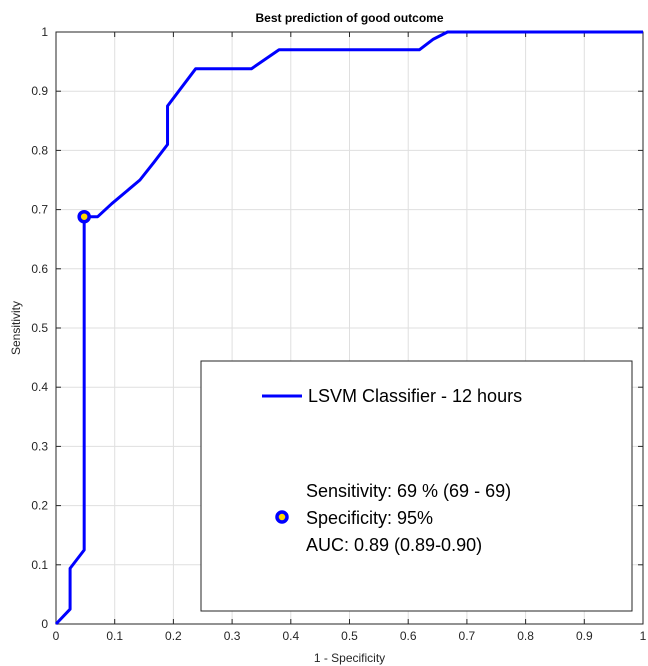 Image resolution: width=648 pixels, height=666 pixels. Describe the element at coordinates (39, 269) in the screenshot. I see `y-tick-label: 0.6` at that location.